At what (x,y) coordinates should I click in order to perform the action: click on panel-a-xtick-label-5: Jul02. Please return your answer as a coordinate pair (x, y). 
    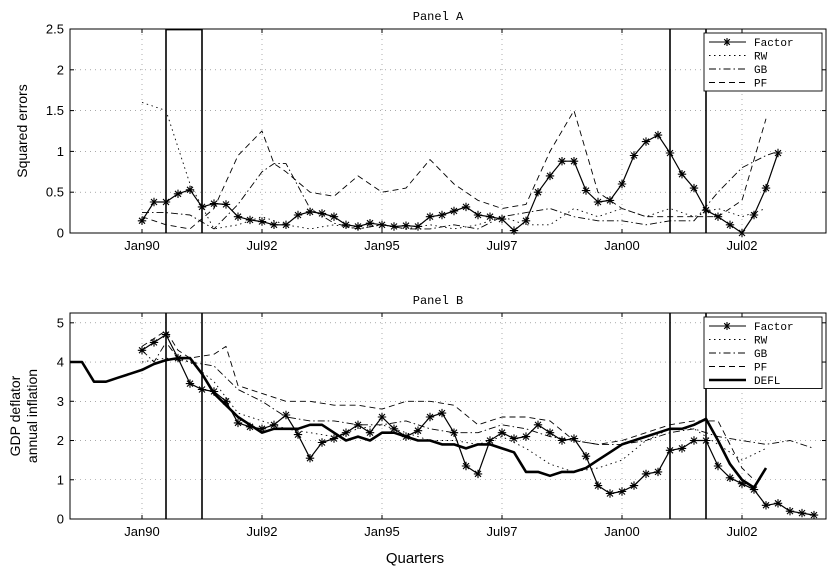
    Looking at the image, I should click on (741, 245).